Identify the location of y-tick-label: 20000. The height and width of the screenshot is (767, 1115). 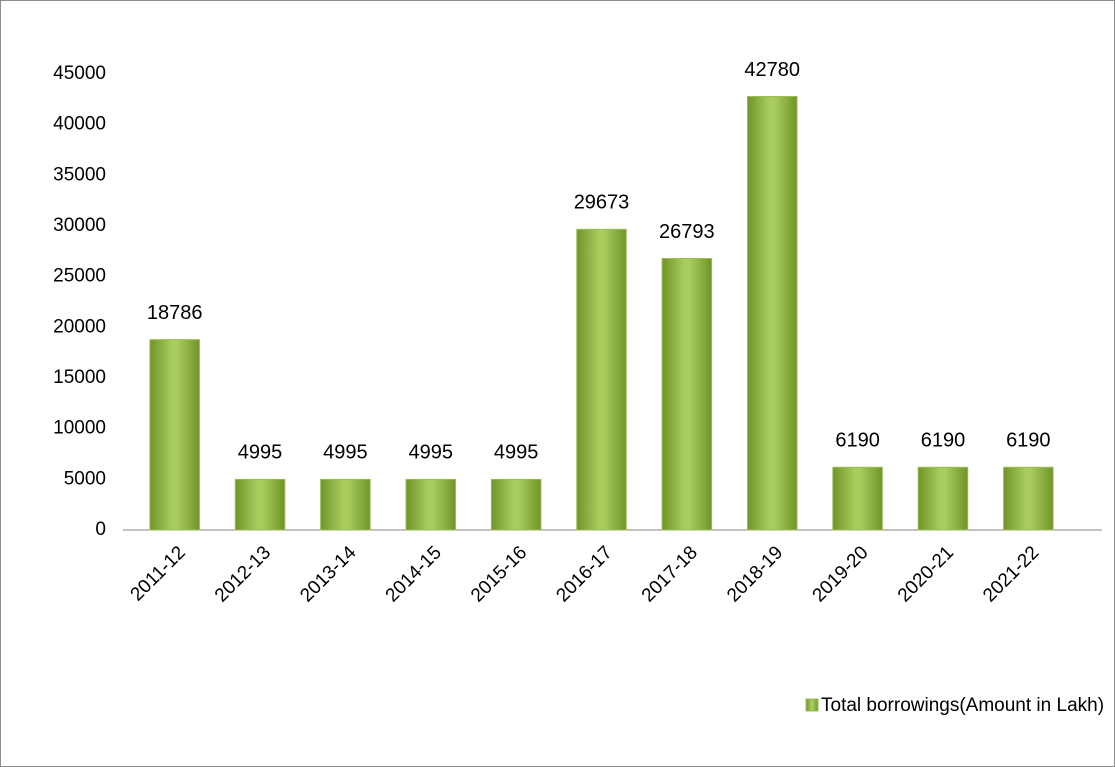
(79, 326).